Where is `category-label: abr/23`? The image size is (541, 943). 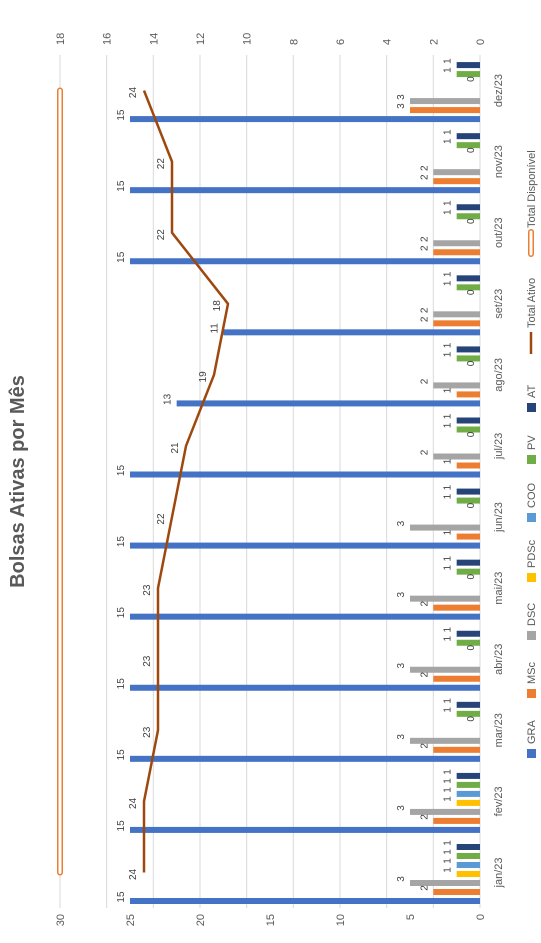 category-label: abr/23 is located at coordinates (499, 659).